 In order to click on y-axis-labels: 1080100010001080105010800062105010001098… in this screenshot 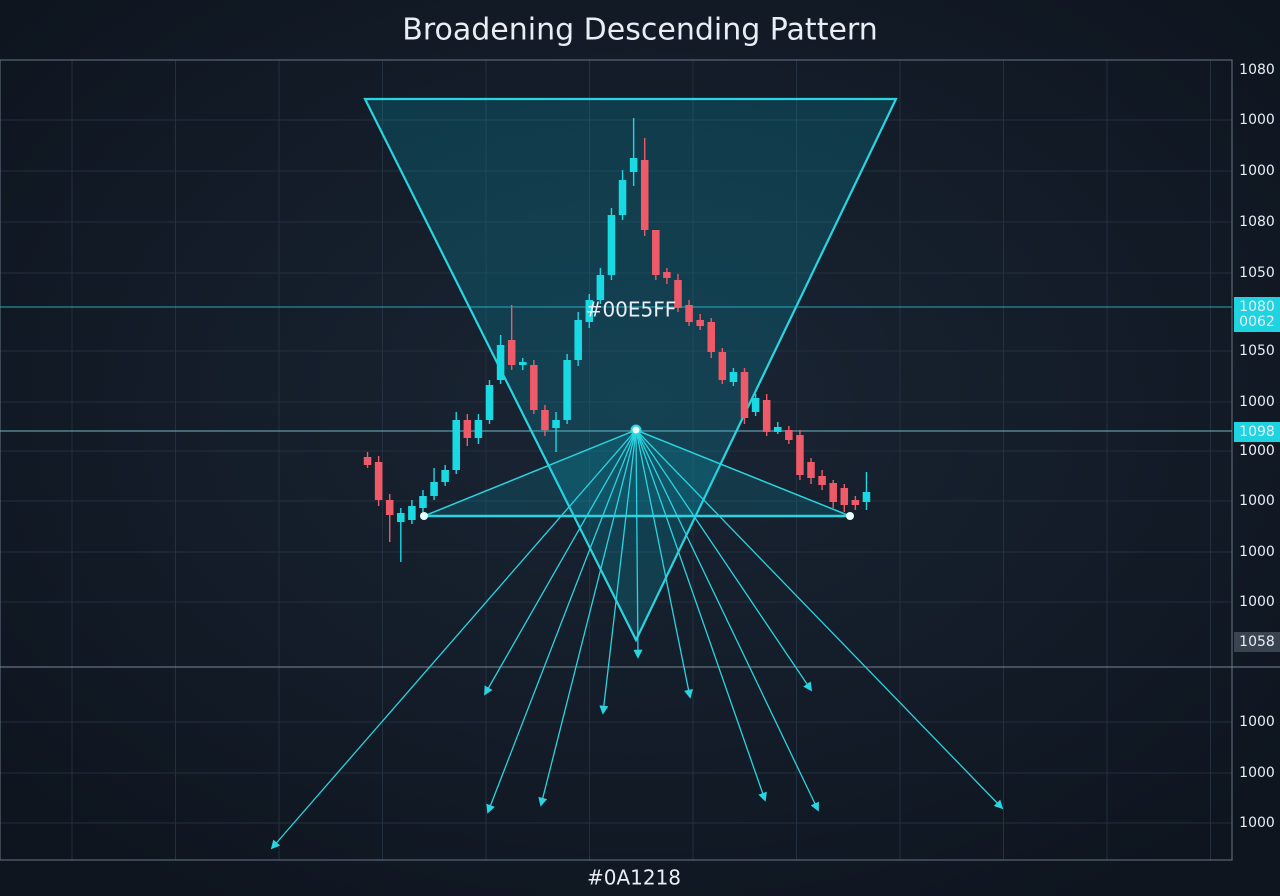, I will do `click(1257, 446)`.